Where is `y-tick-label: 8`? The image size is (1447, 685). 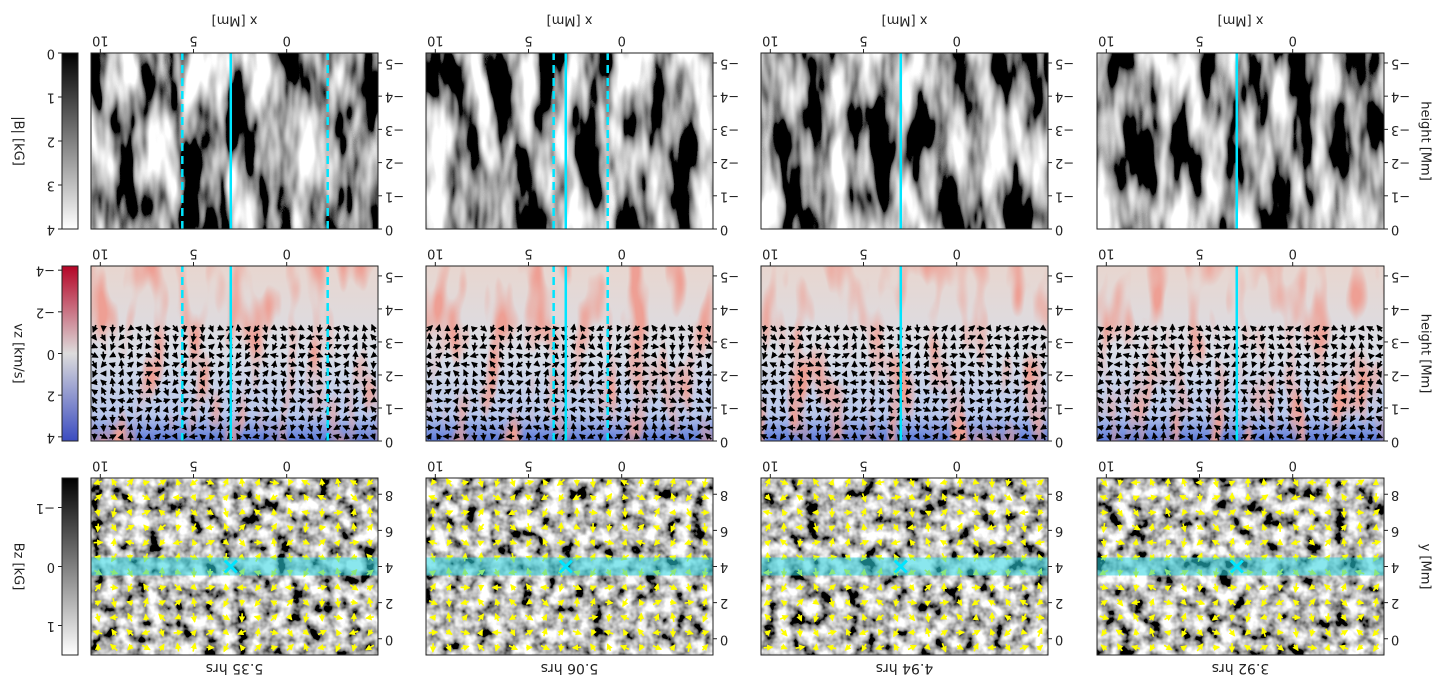
y-tick-label: 8 is located at coordinates (724, 494).